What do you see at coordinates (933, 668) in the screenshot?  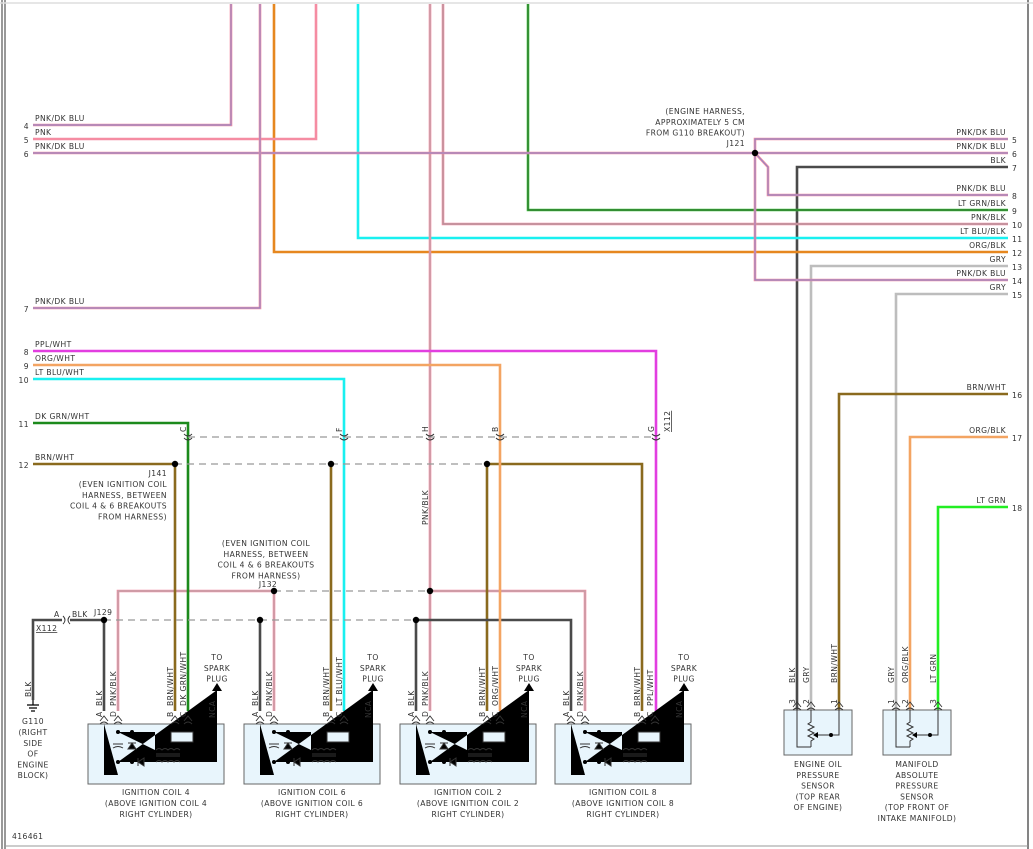 I see `sensor-pin-wire-label: LT GRN` at bounding box center [933, 668].